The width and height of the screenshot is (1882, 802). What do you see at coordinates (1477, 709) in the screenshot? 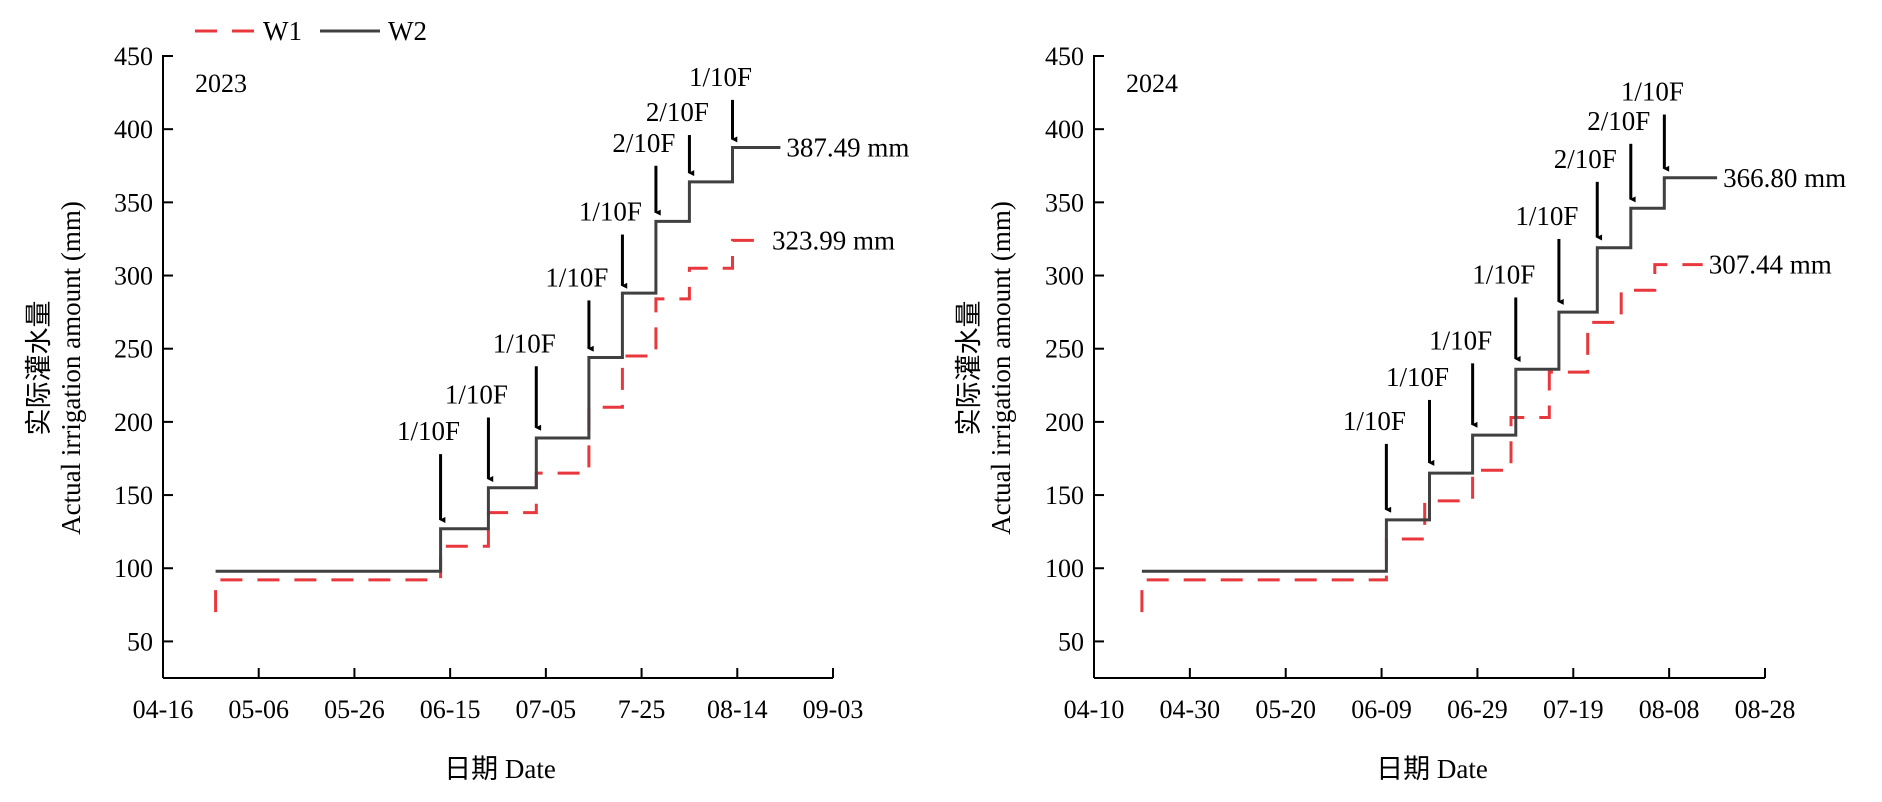
I see `x-tick-label: 06-29` at bounding box center [1477, 709].